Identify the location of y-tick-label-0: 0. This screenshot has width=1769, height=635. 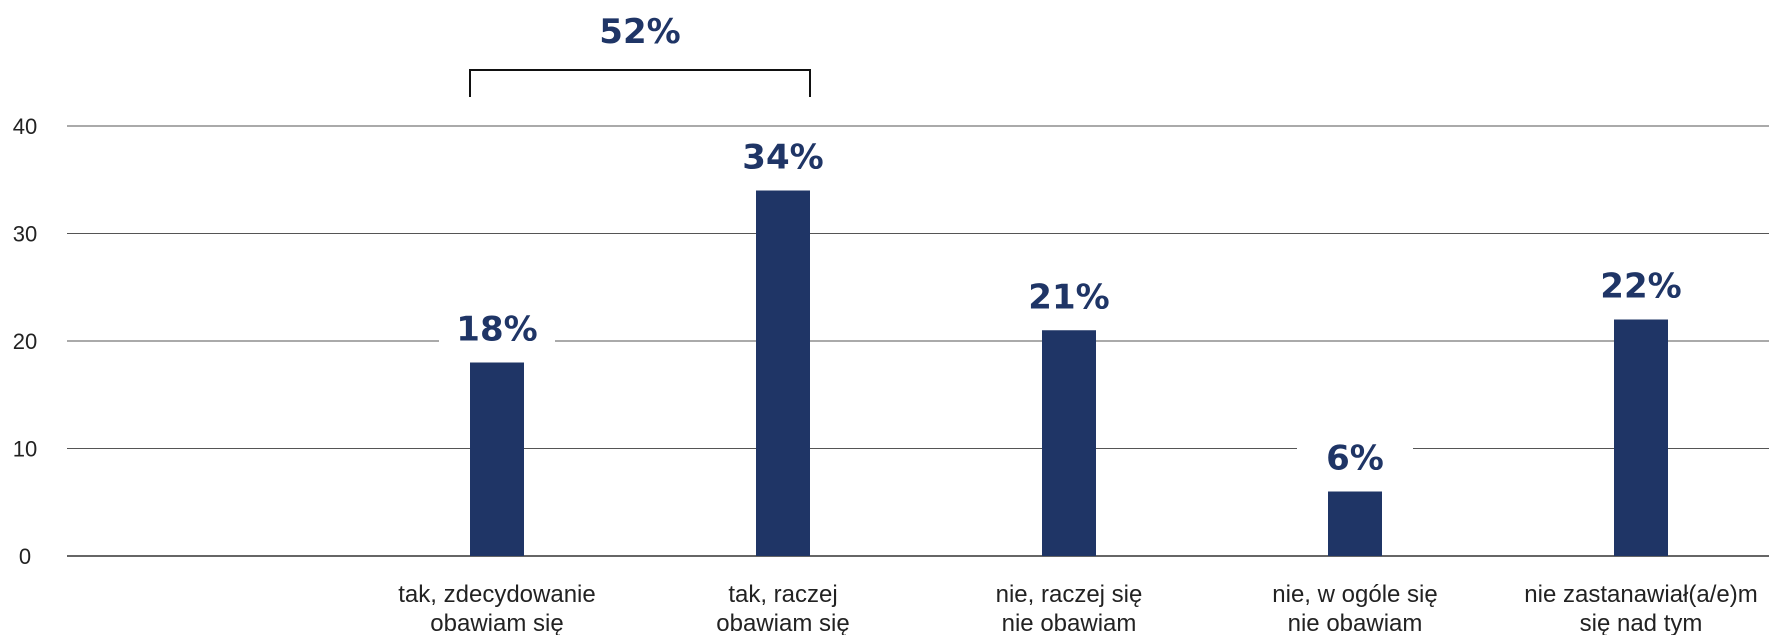
(25, 556).